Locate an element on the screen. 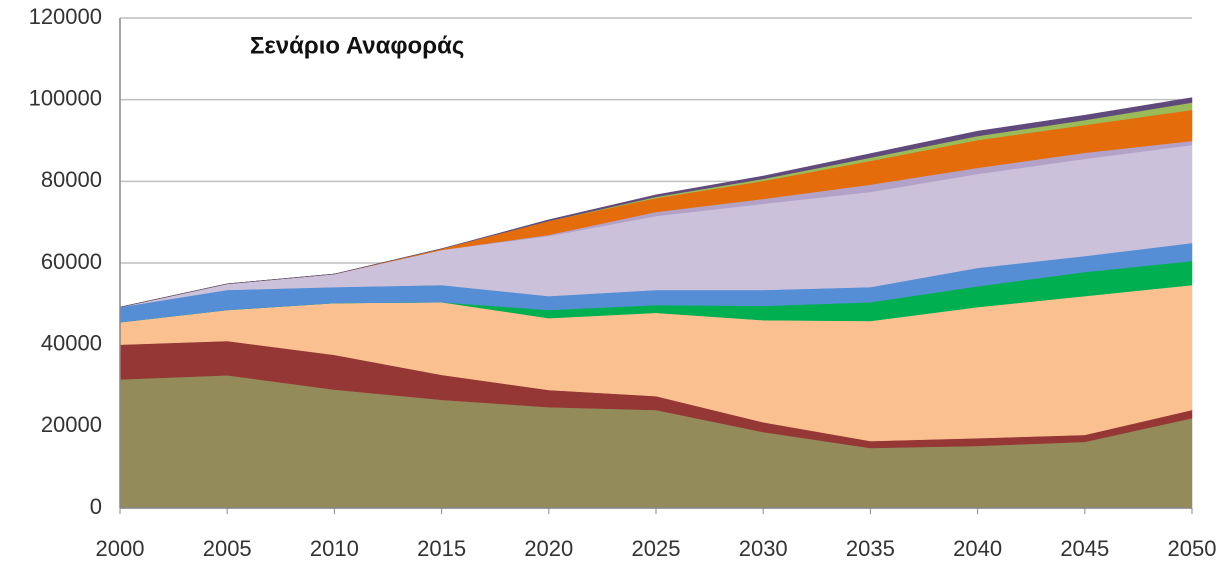 The image size is (1224, 563). x-tick-label: 2000 is located at coordinates (120, 548).